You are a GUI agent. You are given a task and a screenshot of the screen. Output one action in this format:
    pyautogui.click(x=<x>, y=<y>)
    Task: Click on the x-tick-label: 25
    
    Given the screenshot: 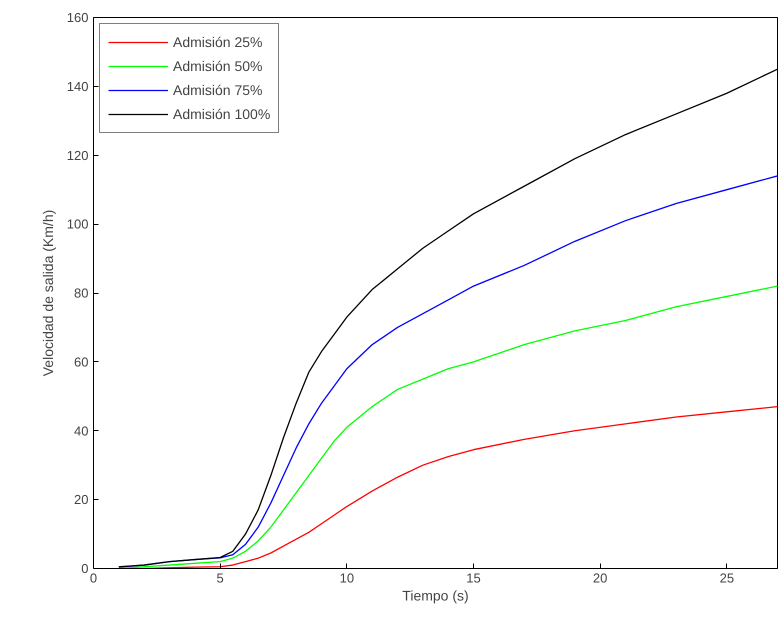 What is the action you would take?
    pyautogui.click(x=727, y=578)
    